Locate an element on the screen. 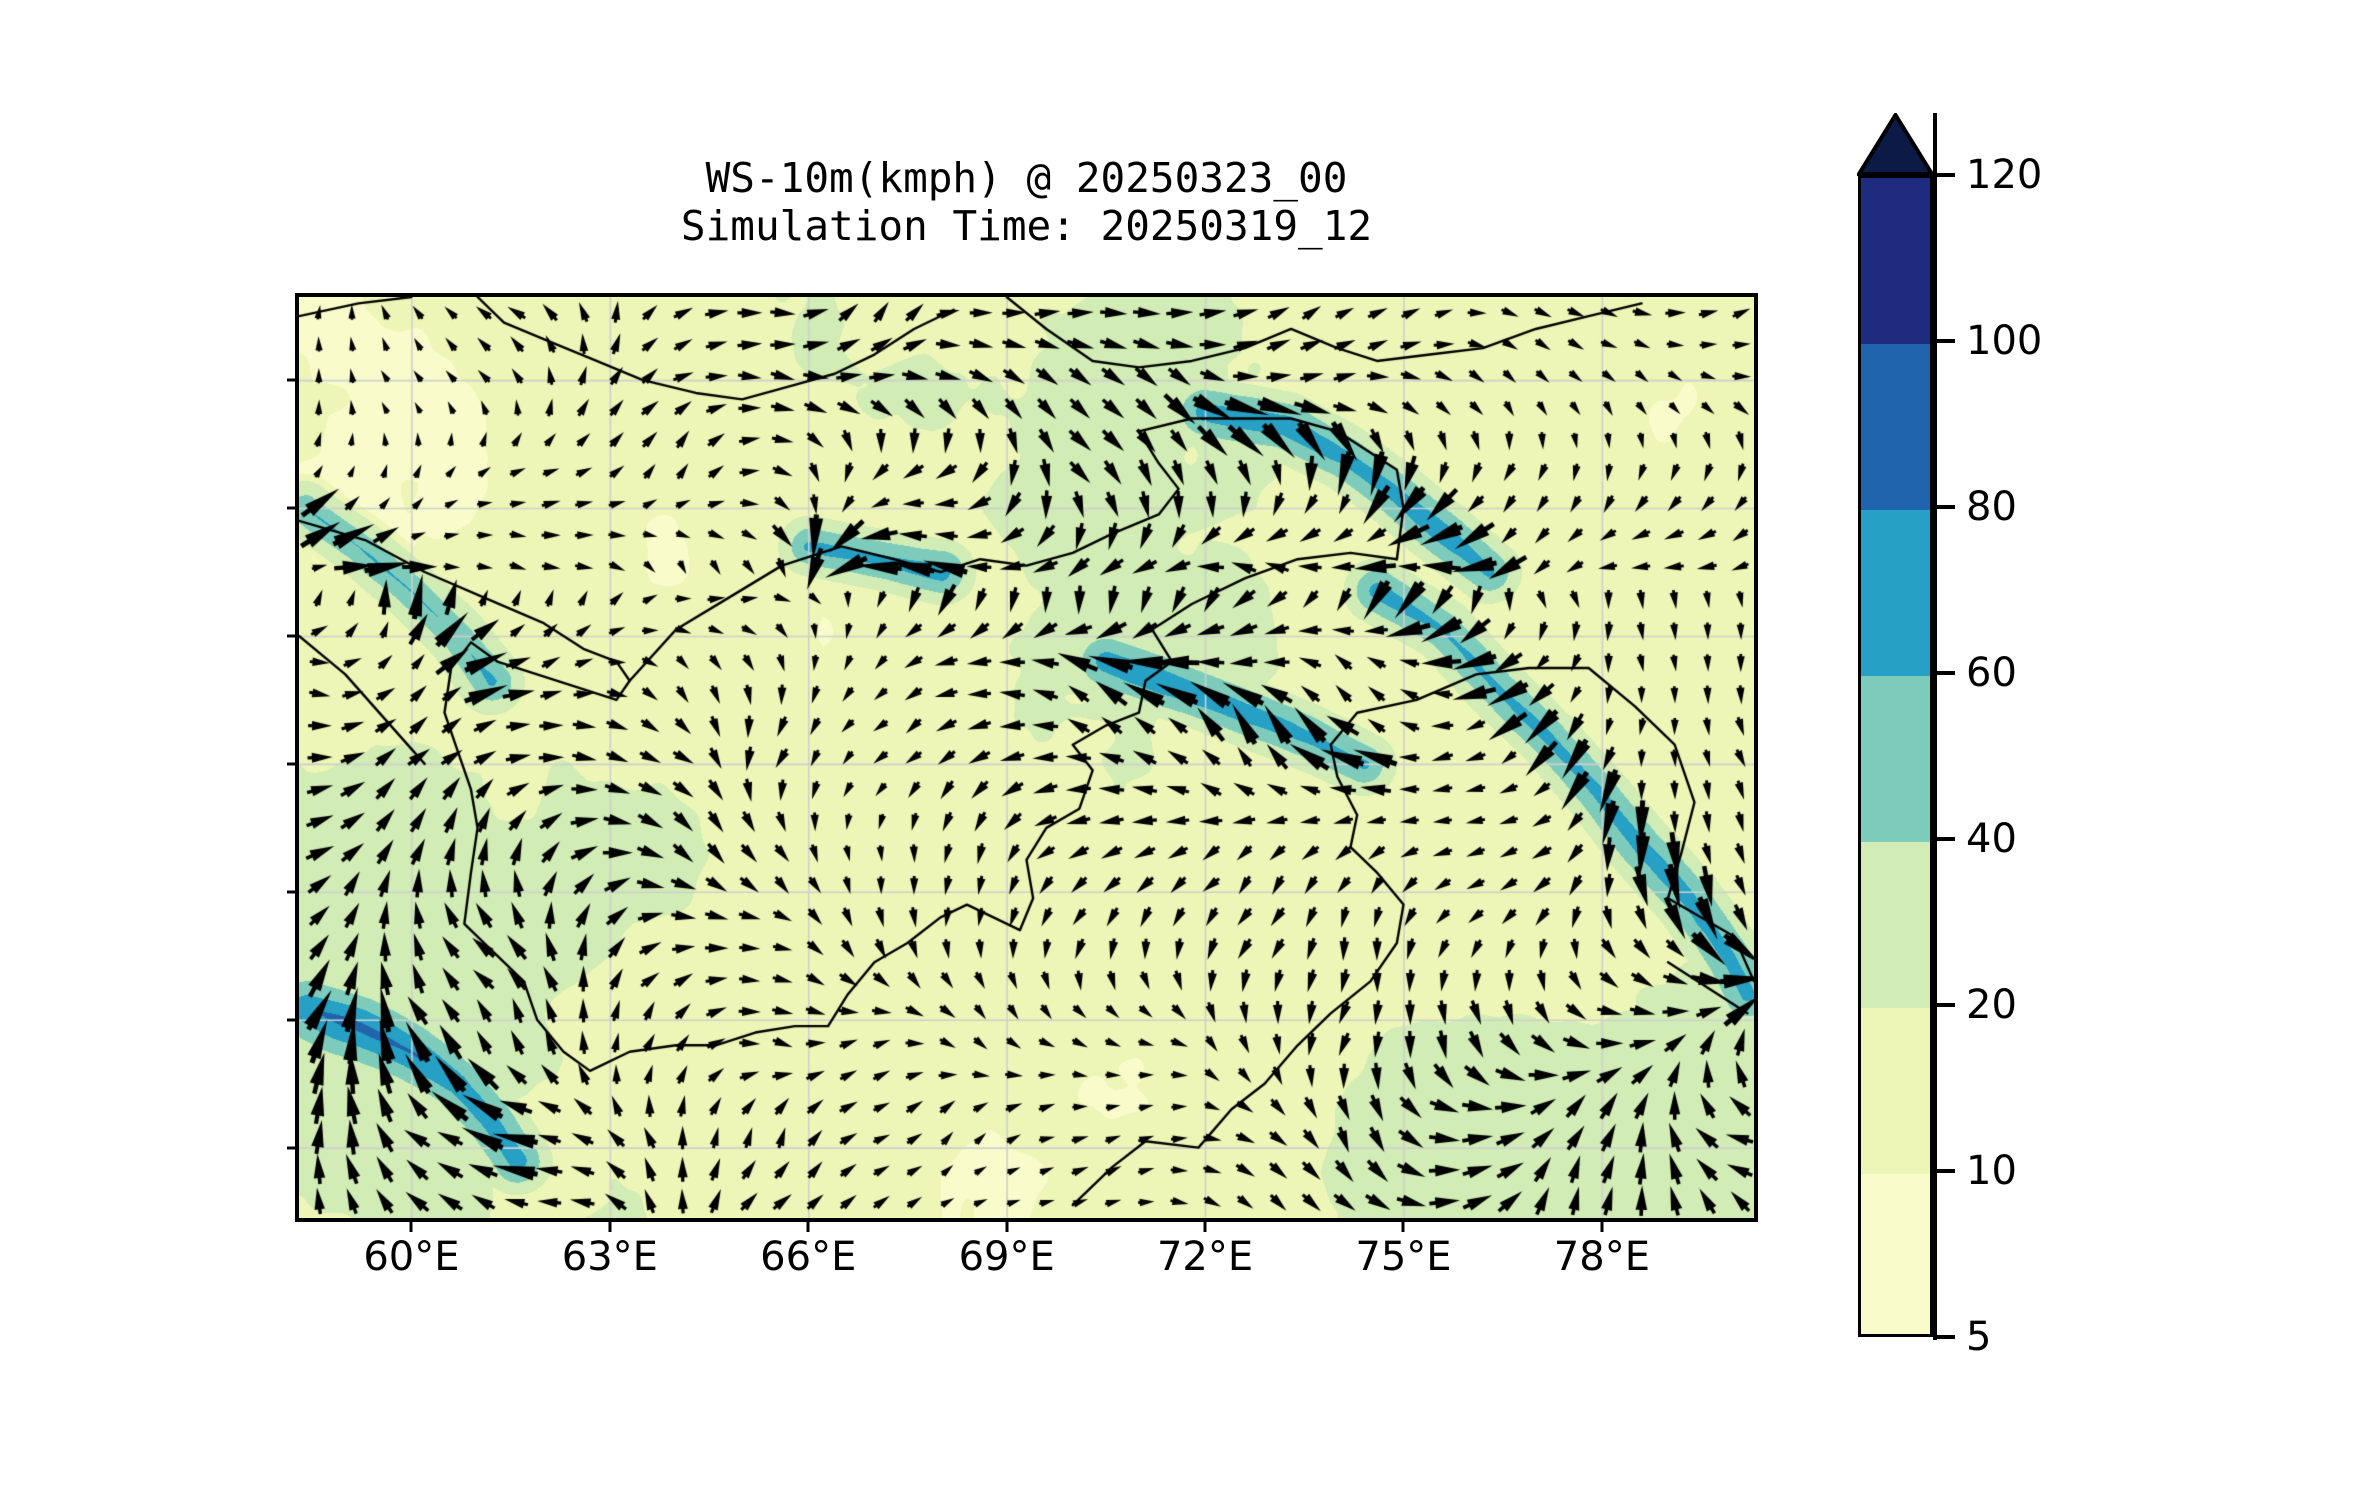 This screenshot has height=1500, width=2357. longitude-tick-label: 78°E is located at coordinates (1601, 1257).